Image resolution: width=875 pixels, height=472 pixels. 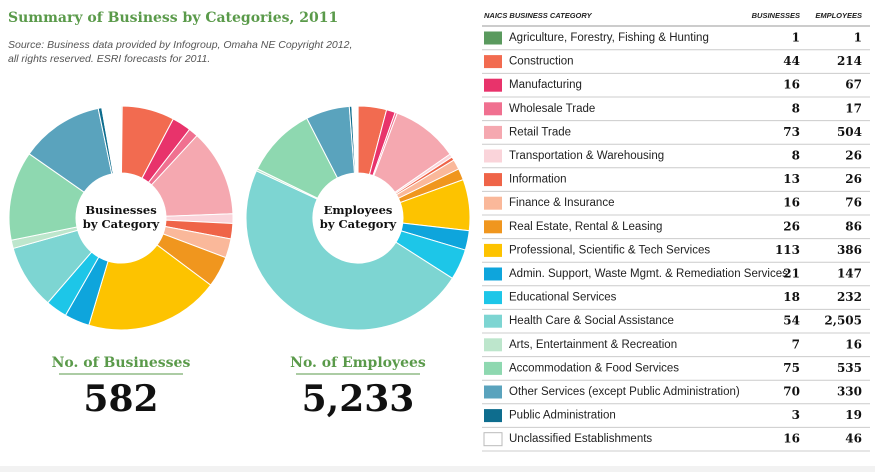 I want to click on table-value: 13, so click(x=791, y=179).